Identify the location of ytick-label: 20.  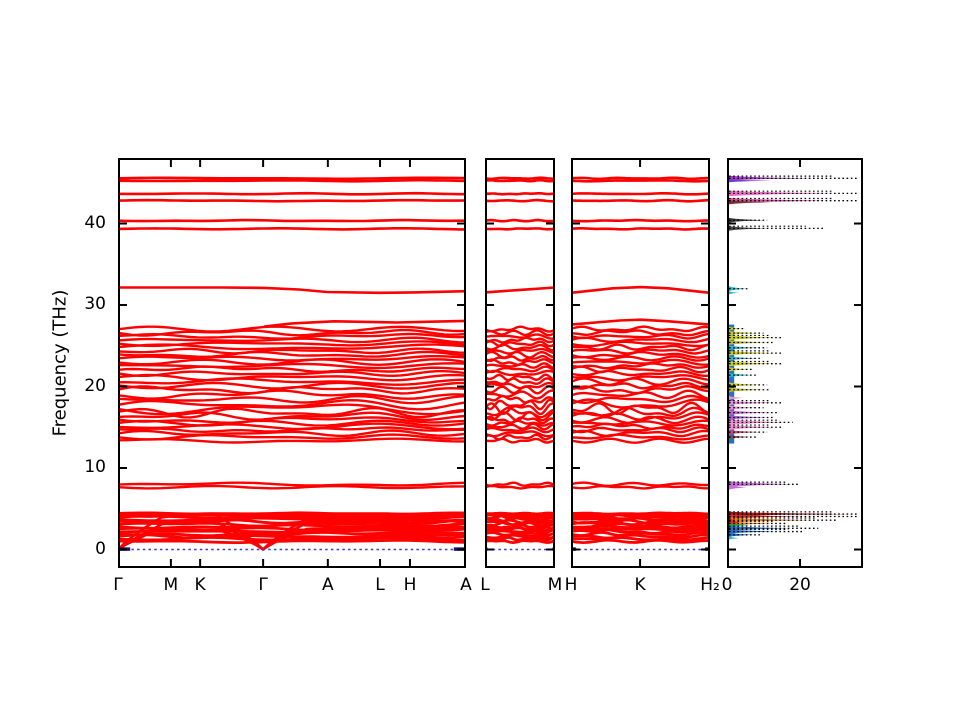
(95, 385).